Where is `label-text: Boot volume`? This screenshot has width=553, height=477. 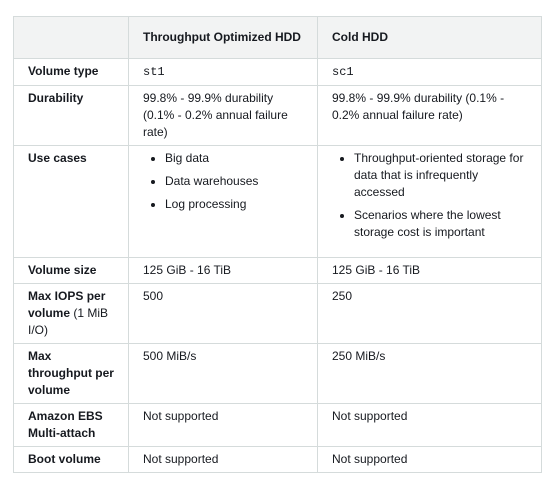
label-text: Boot volume is located at coordinates (64, 459).